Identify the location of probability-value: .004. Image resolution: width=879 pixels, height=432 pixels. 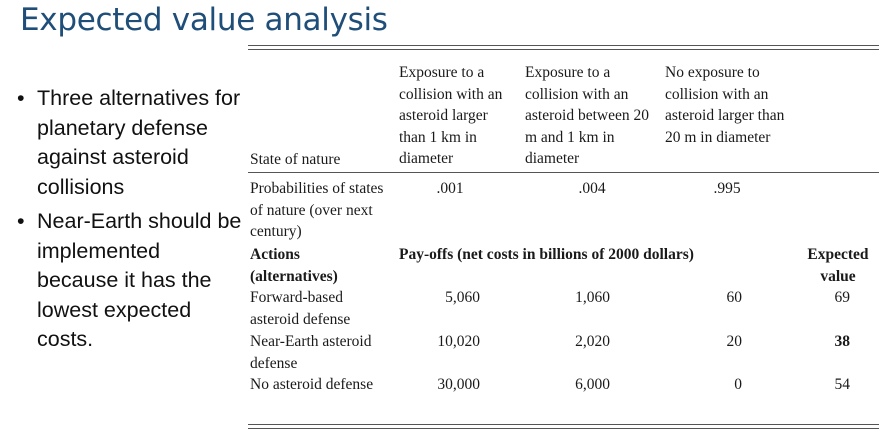
(592, 188).